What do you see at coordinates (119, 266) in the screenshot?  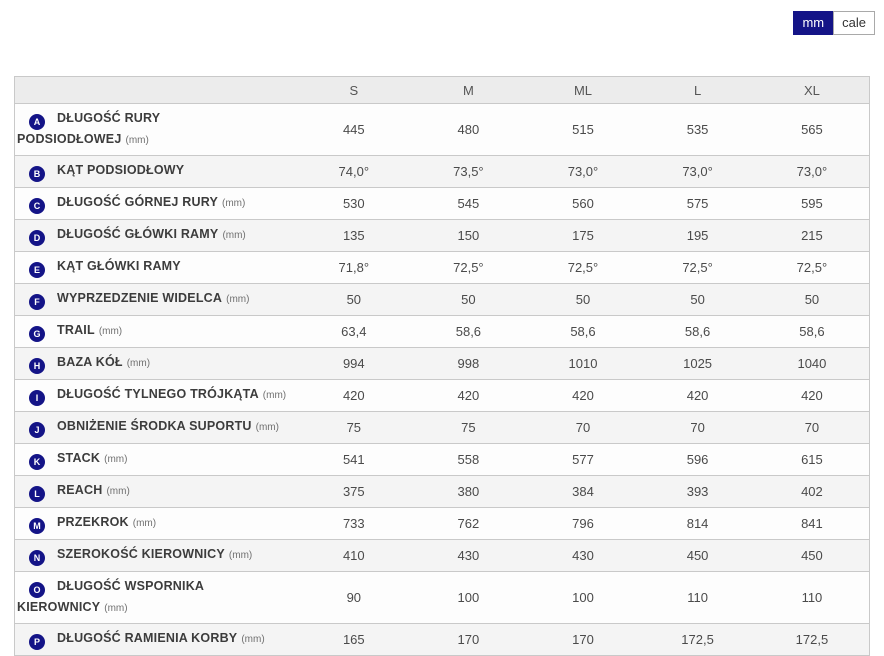 I see `row-label: KĄT GŁÓWKI RAMY` at bounding box center [119, 266].